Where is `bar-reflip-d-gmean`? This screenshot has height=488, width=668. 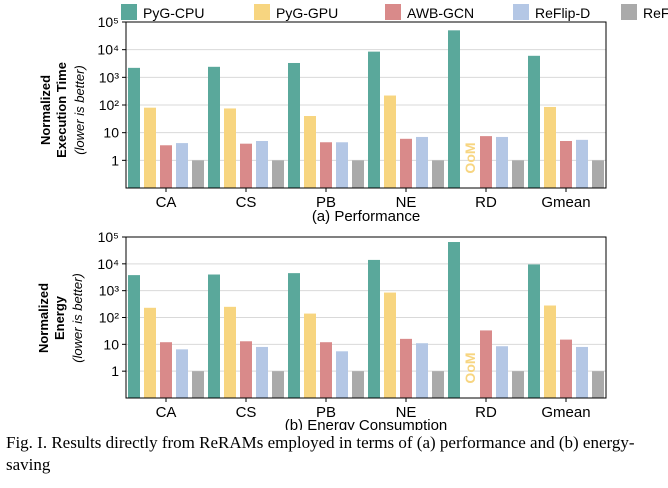 bar-reflip-d-gmean is located at coordinates (582, 372).